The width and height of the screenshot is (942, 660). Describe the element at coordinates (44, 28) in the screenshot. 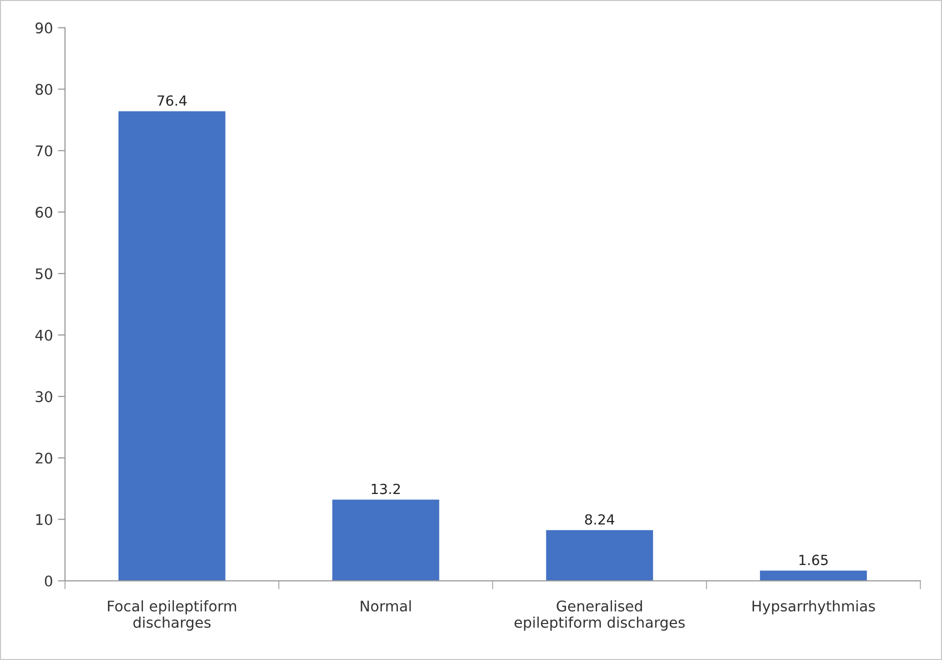

I see `y-tick-label: 90` at that location.